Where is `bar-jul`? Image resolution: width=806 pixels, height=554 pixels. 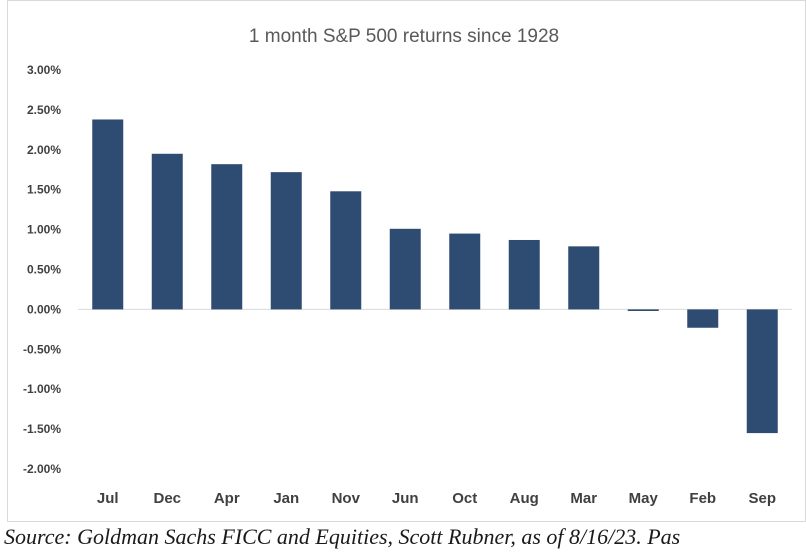 bar-jul is located at coordinates (108, 214).